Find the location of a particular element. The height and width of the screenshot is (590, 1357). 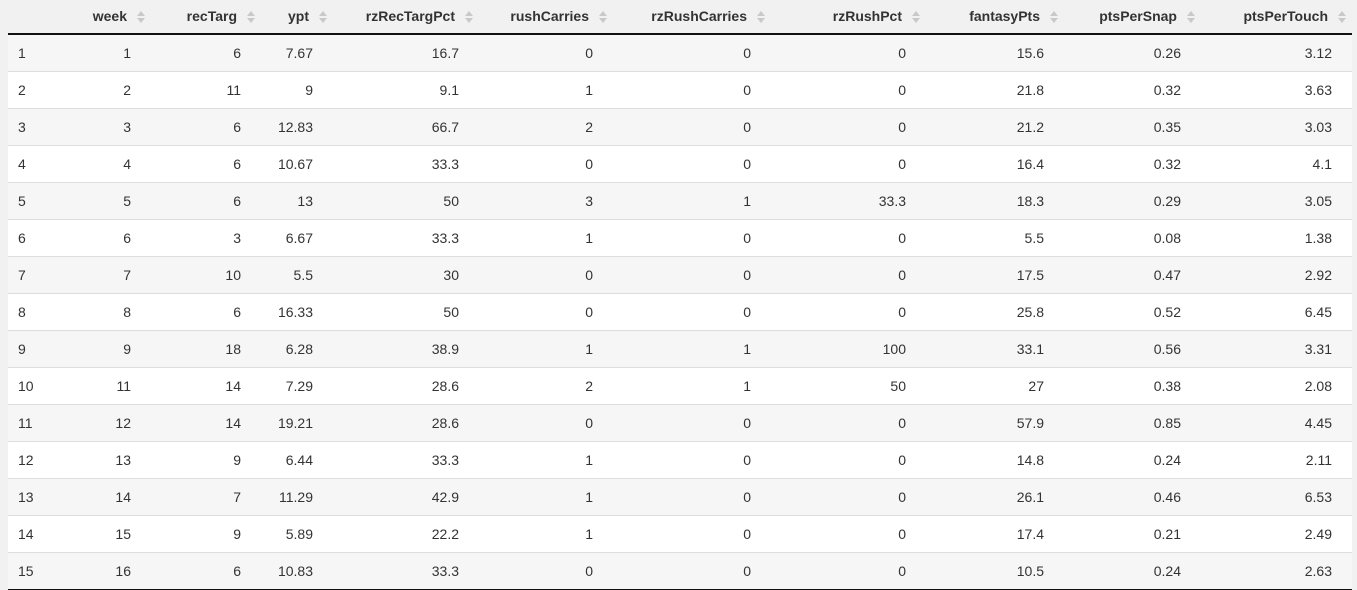

cell-rzRecTargPct: 9.1 is located at coordinates (406, 90).